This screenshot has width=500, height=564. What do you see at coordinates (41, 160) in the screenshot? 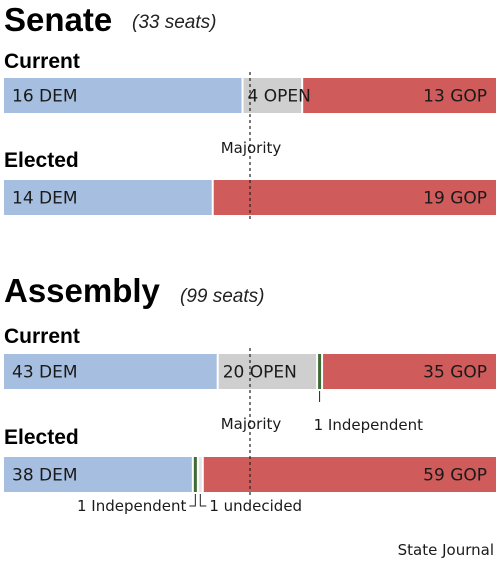
I see `senate-elected-label: Elected` at bounding box center [41, 160].